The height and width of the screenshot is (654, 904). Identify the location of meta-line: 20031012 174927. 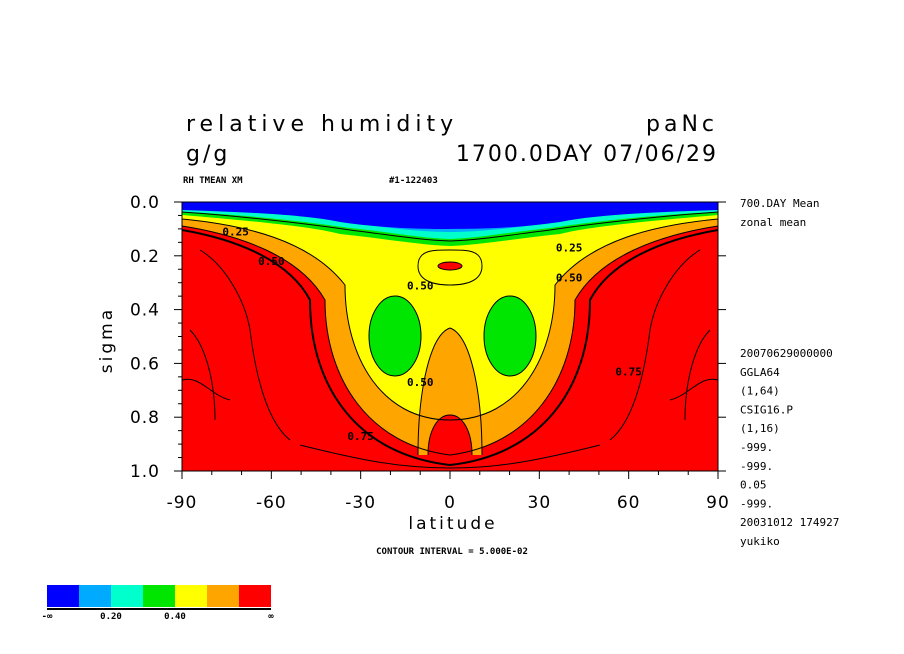
(789, 522).